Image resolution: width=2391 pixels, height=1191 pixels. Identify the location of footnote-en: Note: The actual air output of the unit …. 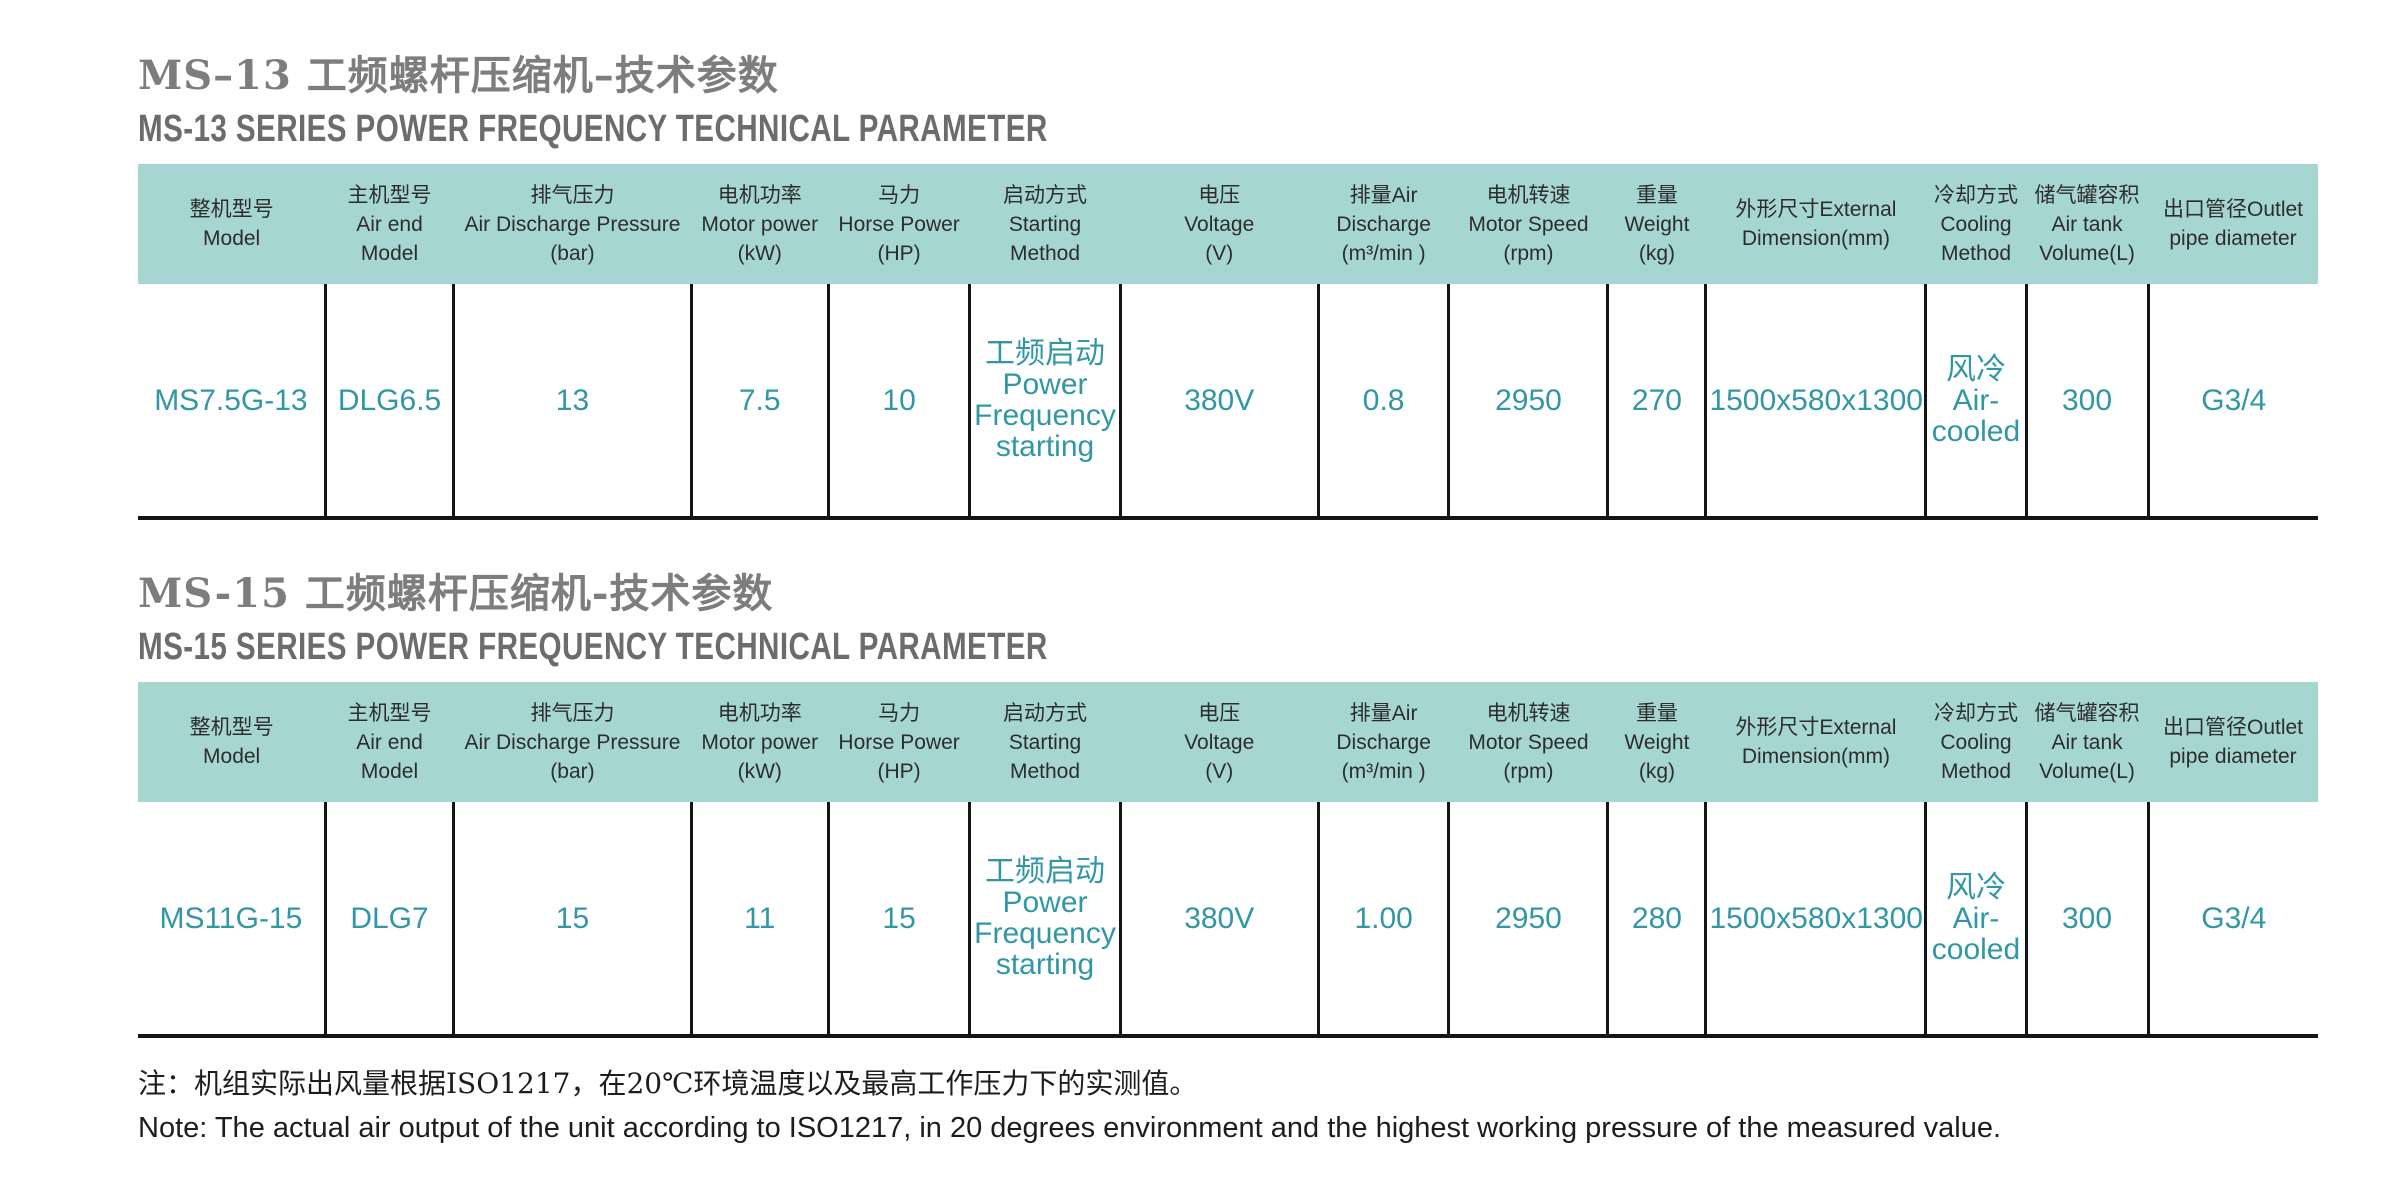
(1070, 1128).